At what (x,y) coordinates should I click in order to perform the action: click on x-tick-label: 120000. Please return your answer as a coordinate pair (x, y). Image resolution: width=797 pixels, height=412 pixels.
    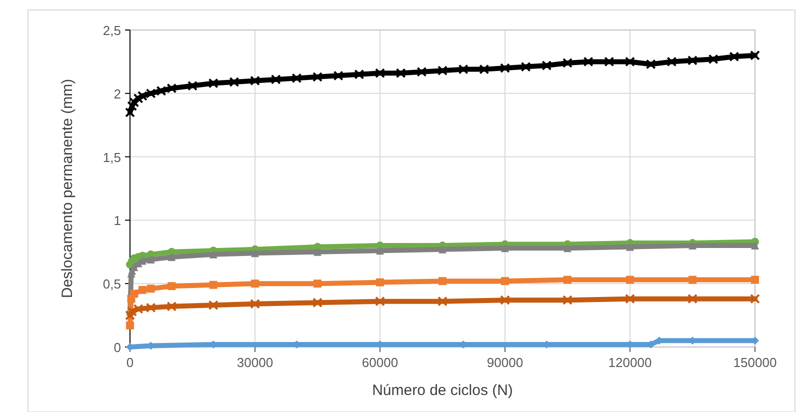
    Looking at the image, I should click on (630, 362).